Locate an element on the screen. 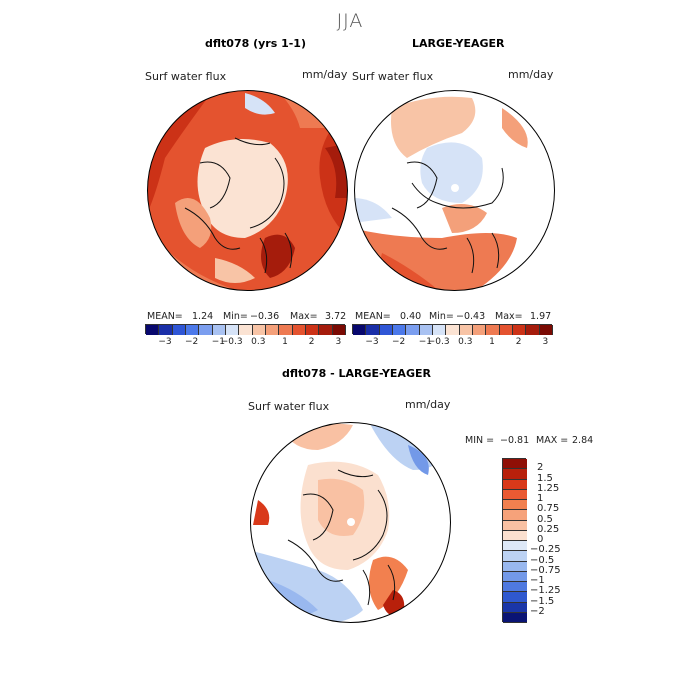 The height and width of the screenshot is (700, 700). left-colorbar is located at coordinates (245, 329).